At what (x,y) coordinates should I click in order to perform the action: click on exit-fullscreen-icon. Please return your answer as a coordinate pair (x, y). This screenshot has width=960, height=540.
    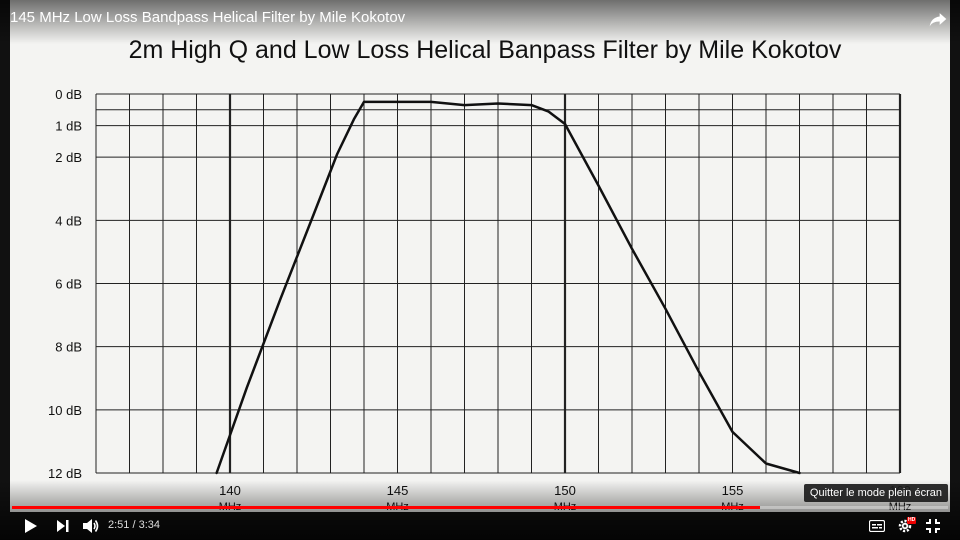
    Looking at the image, I should click on (933, 526).